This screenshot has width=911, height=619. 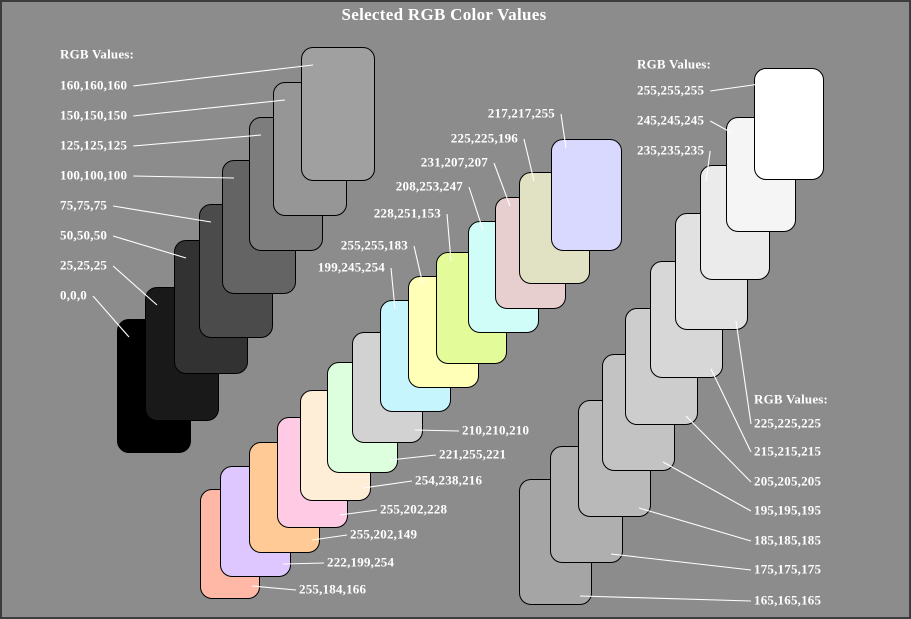 What do you see at coordinates (94, 85) in the screenshot?
I see `rgb-value-label: 160,160,160` at bounding box center [94, 85].